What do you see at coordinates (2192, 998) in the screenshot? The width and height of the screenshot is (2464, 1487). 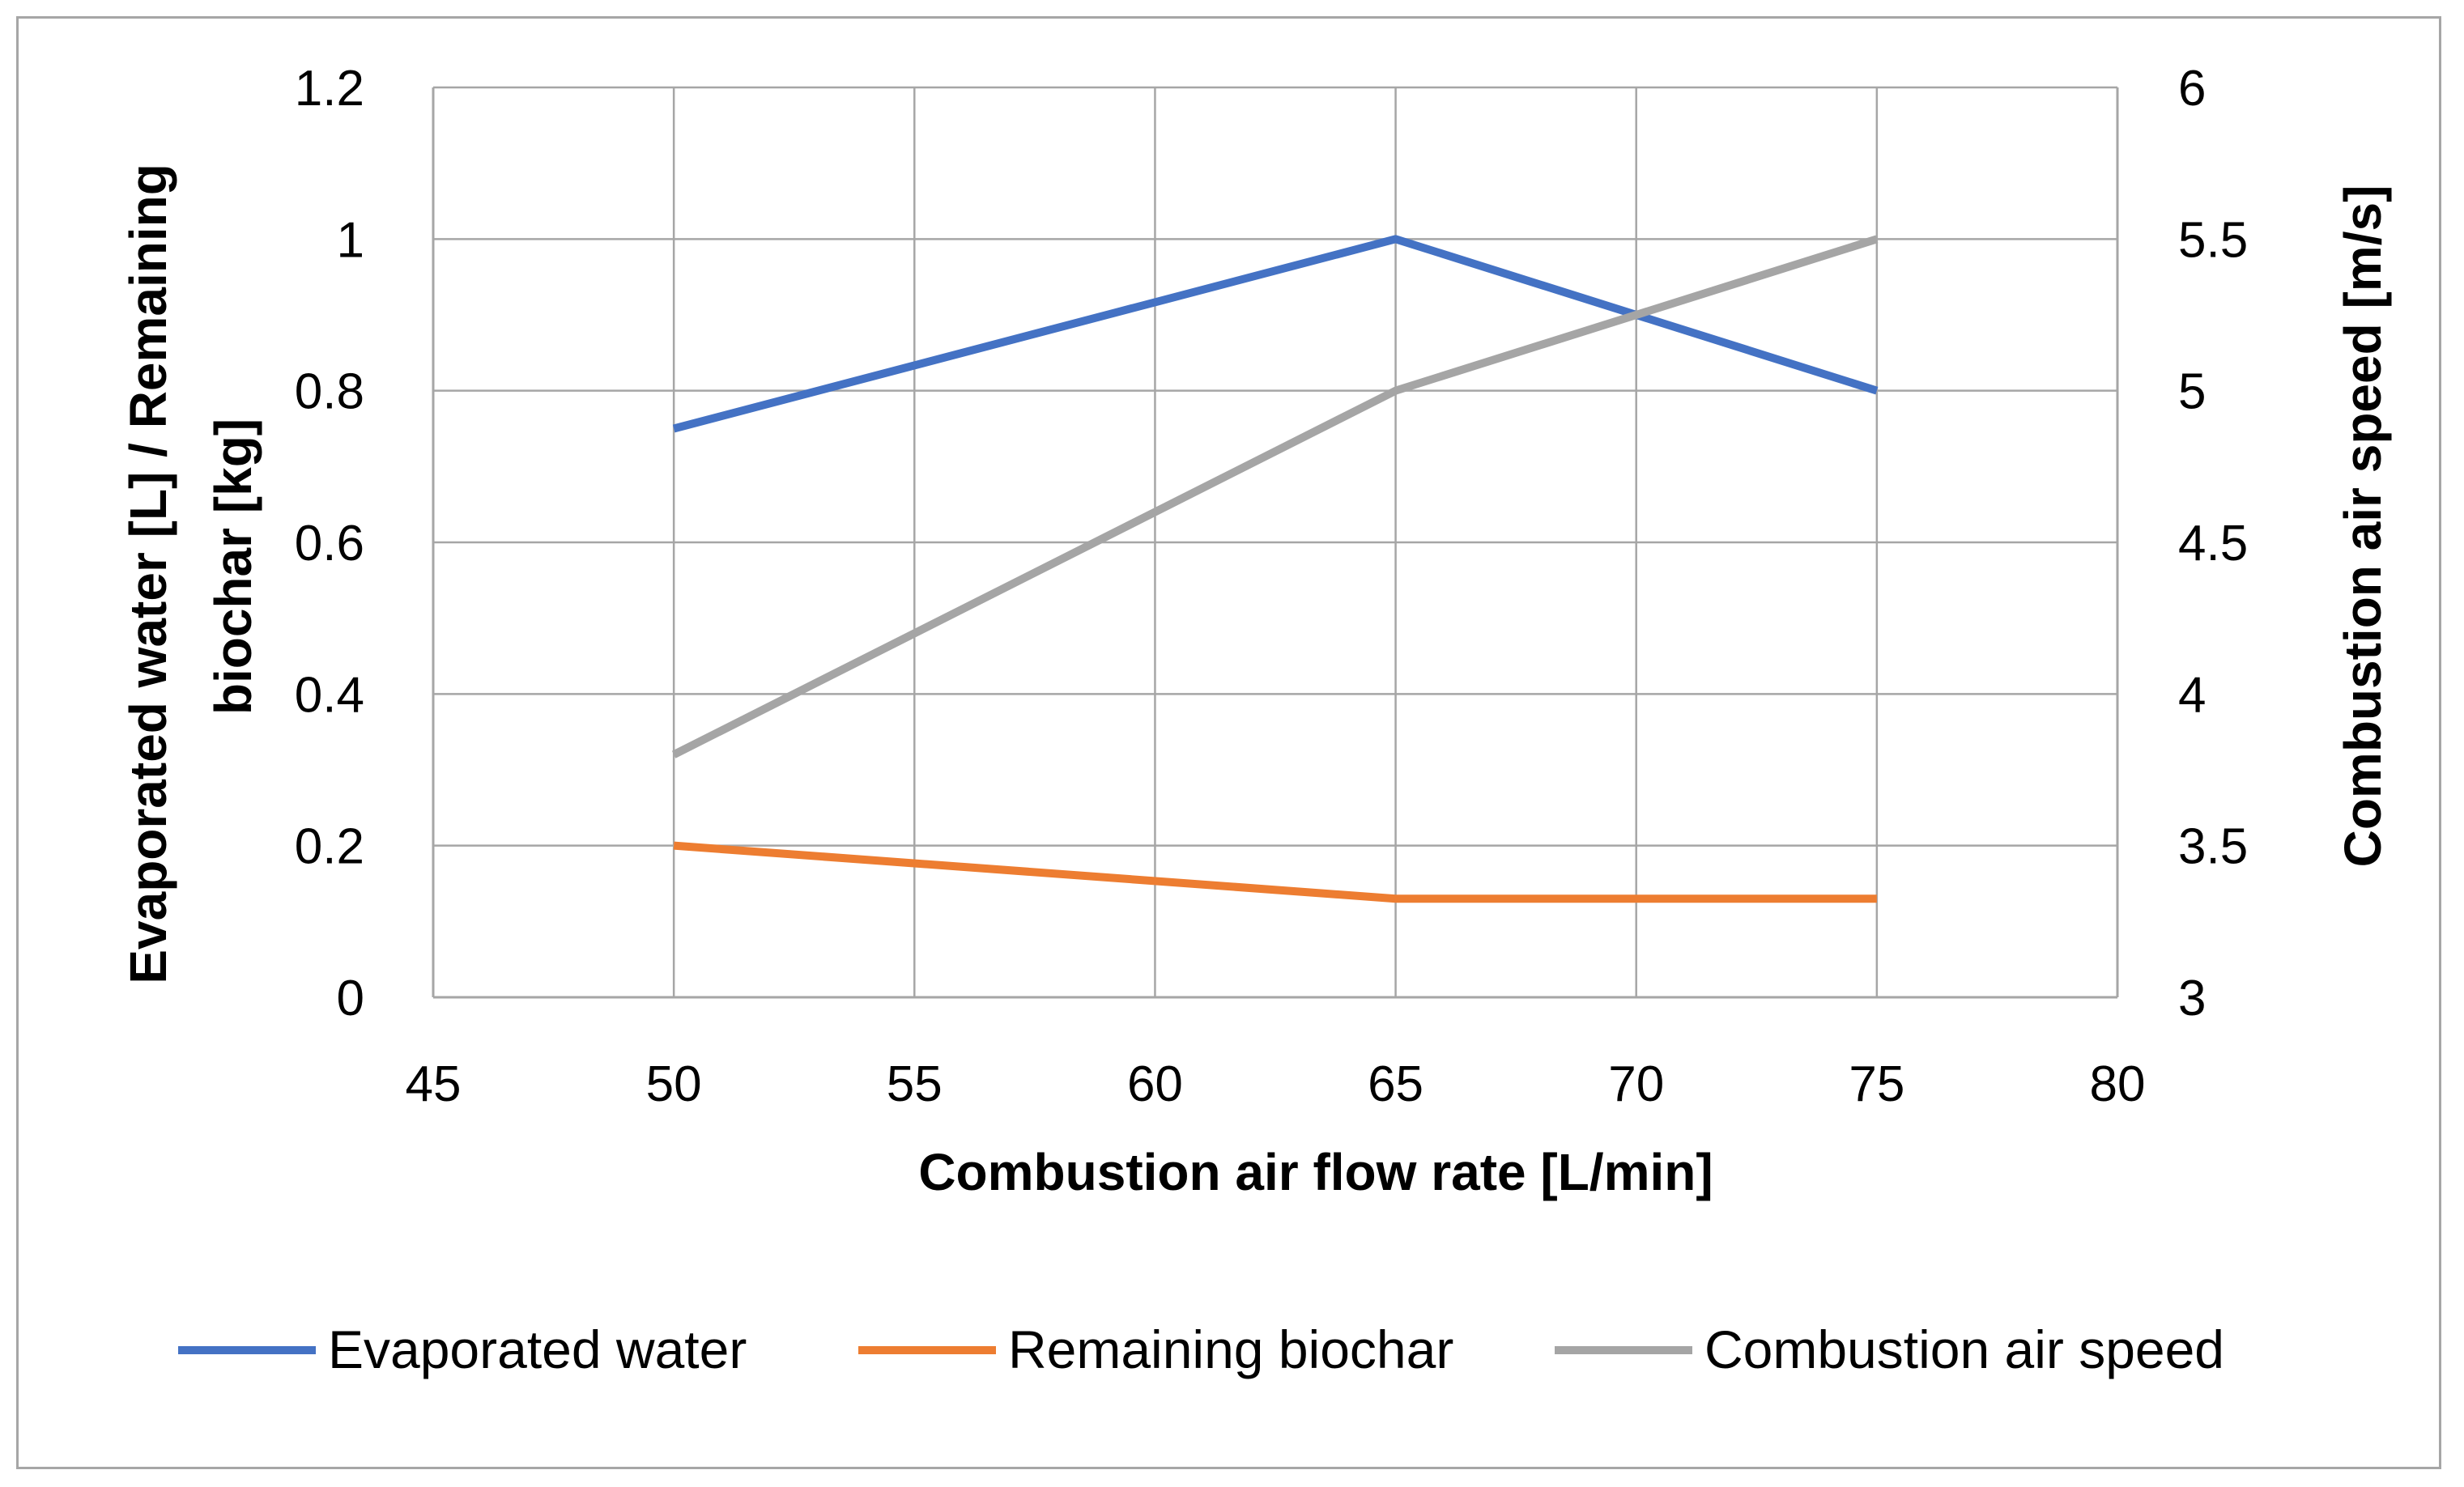 I see `y2-tick-label: 3` at bounding box center [2192, 998].